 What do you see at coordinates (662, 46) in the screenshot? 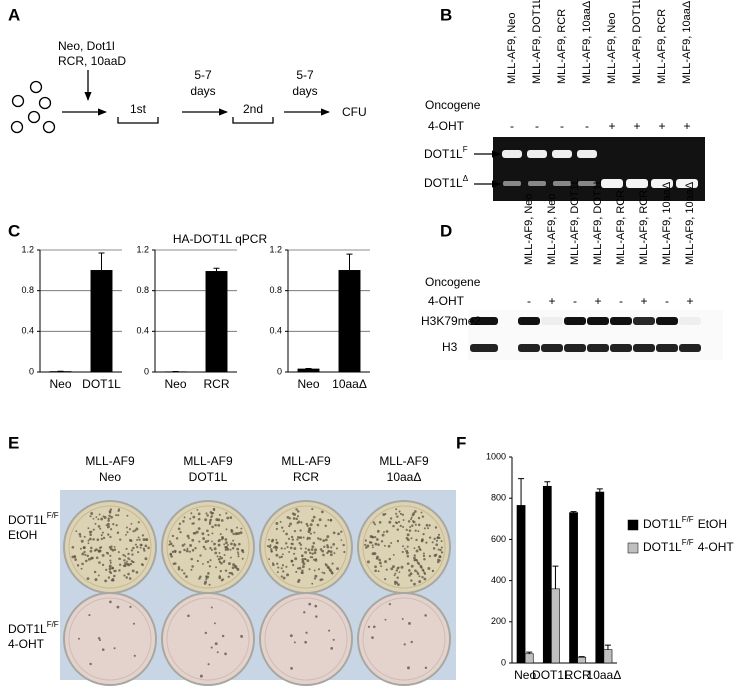
I see `lane-label: MLL-AF9, RCR` at bounding box center [662, 46].